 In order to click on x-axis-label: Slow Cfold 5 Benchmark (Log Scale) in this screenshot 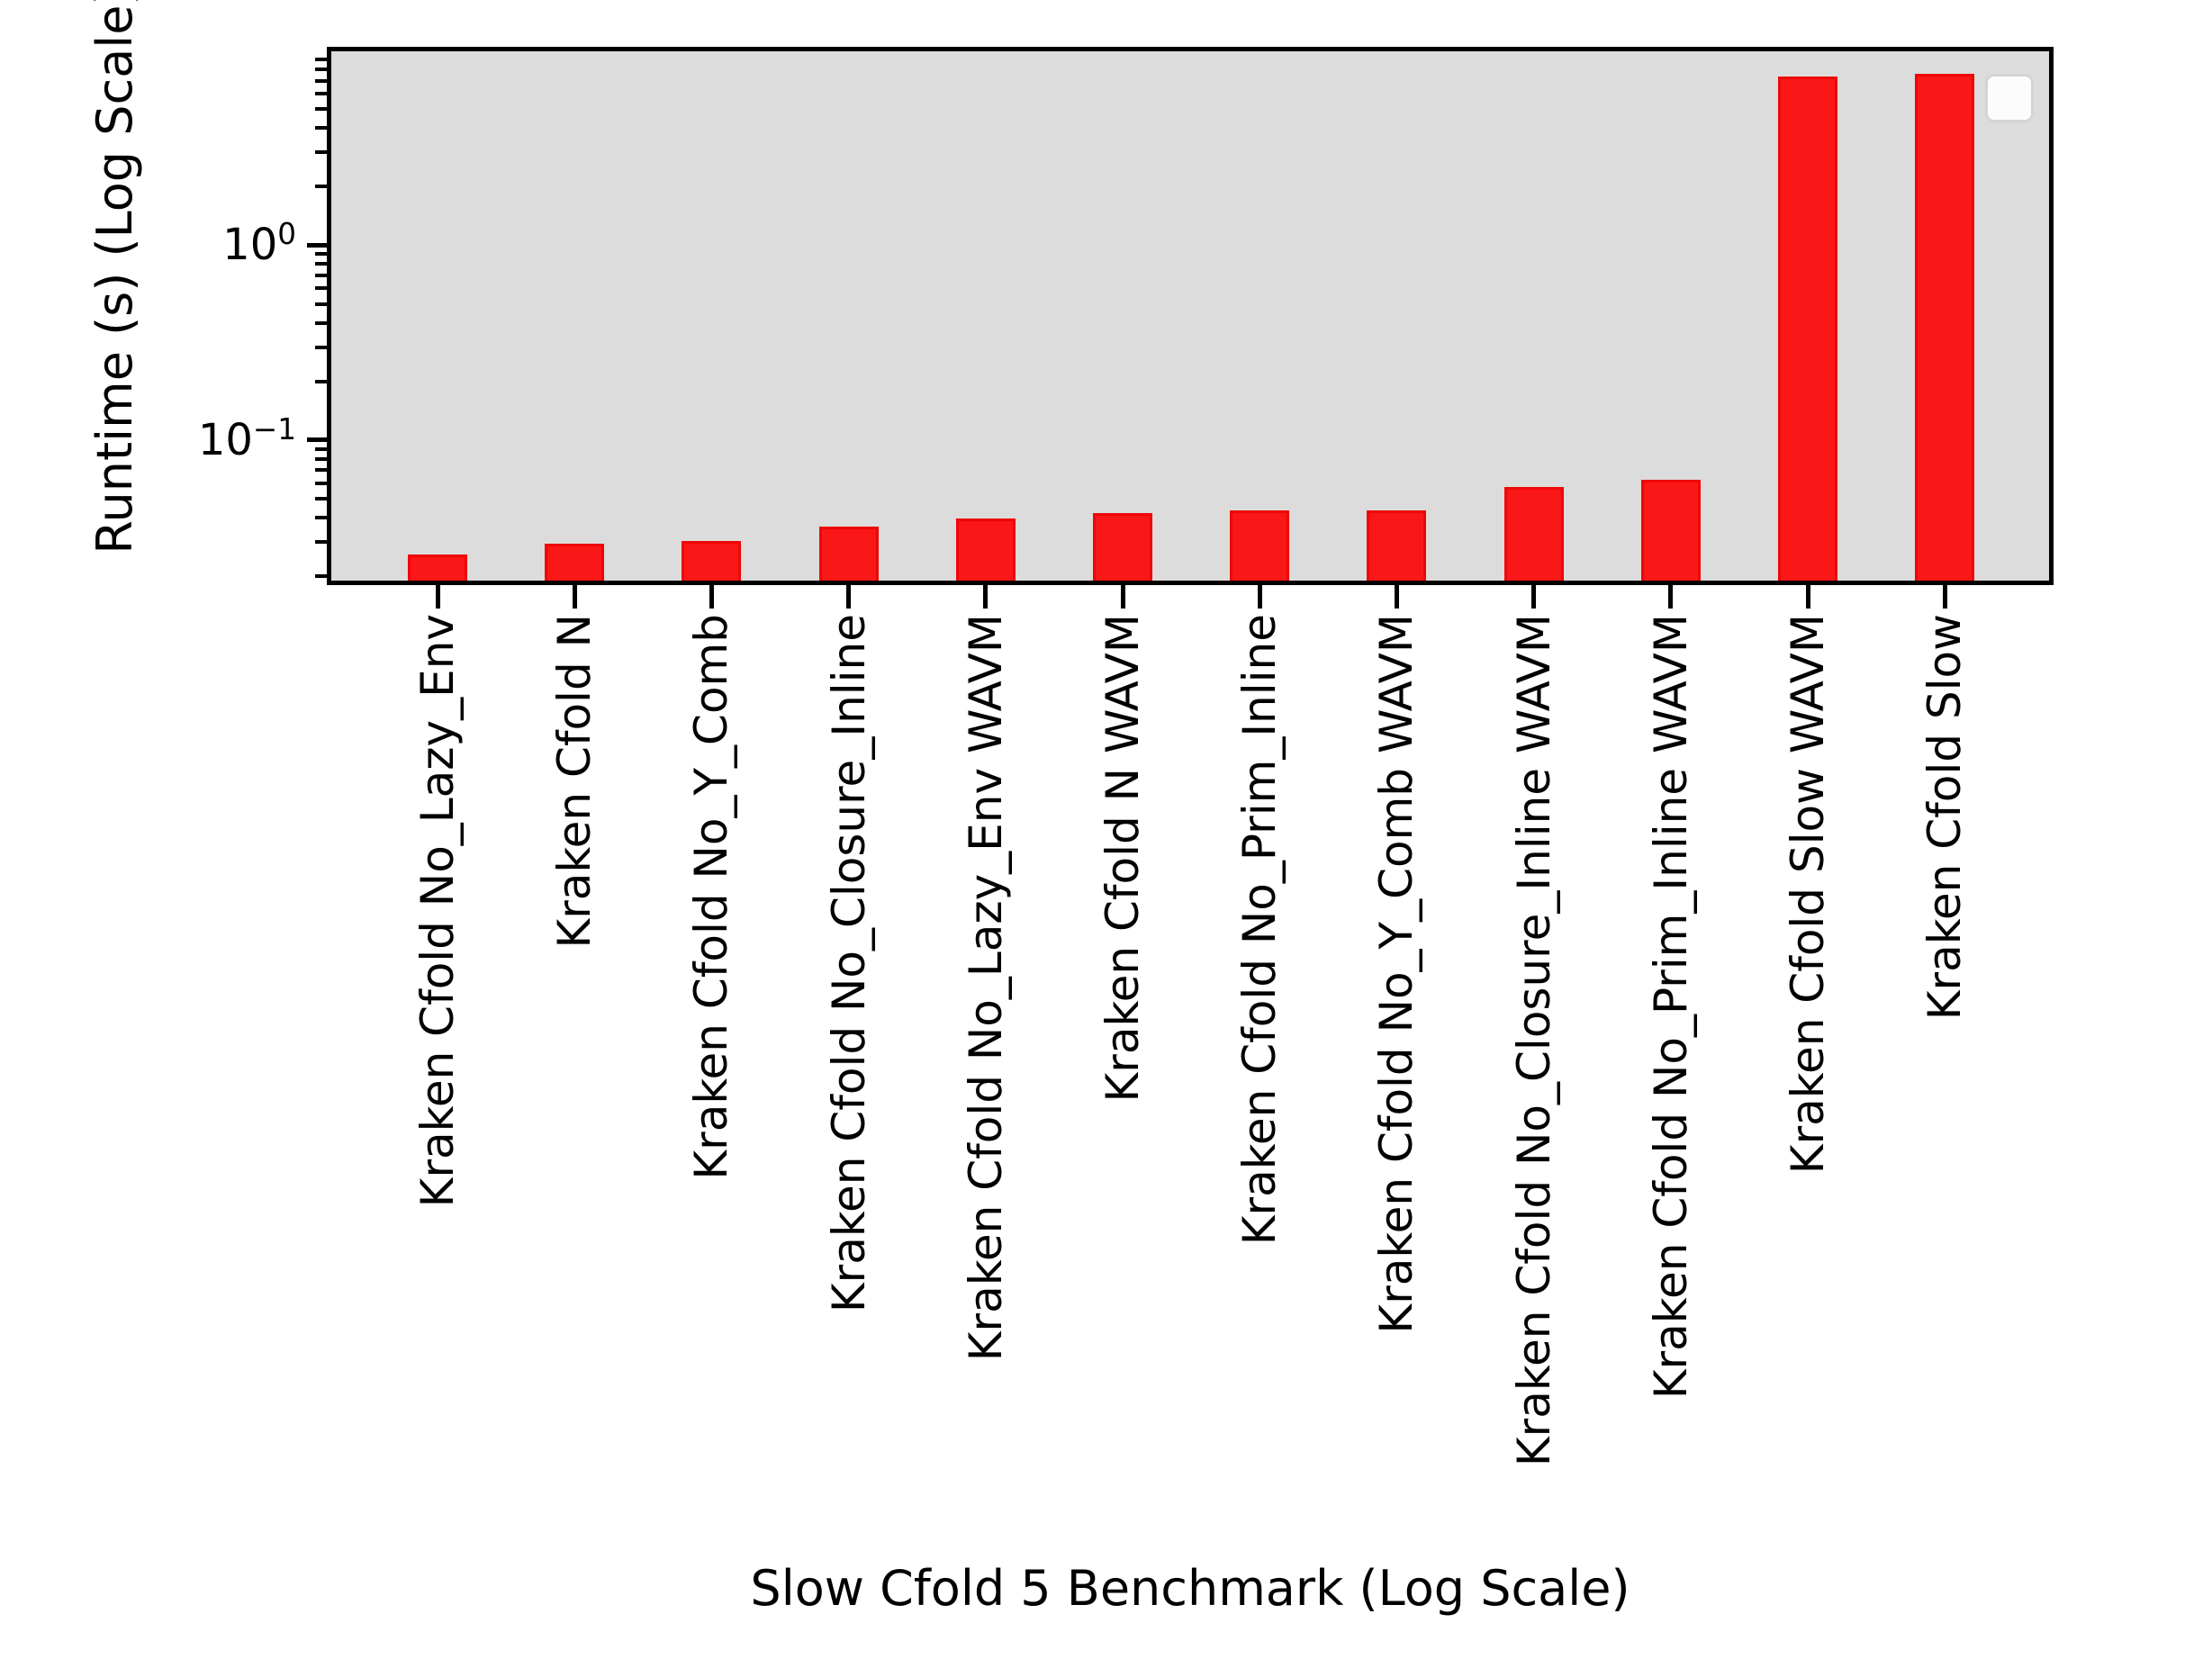, I will do `click(1190, 1588)`.